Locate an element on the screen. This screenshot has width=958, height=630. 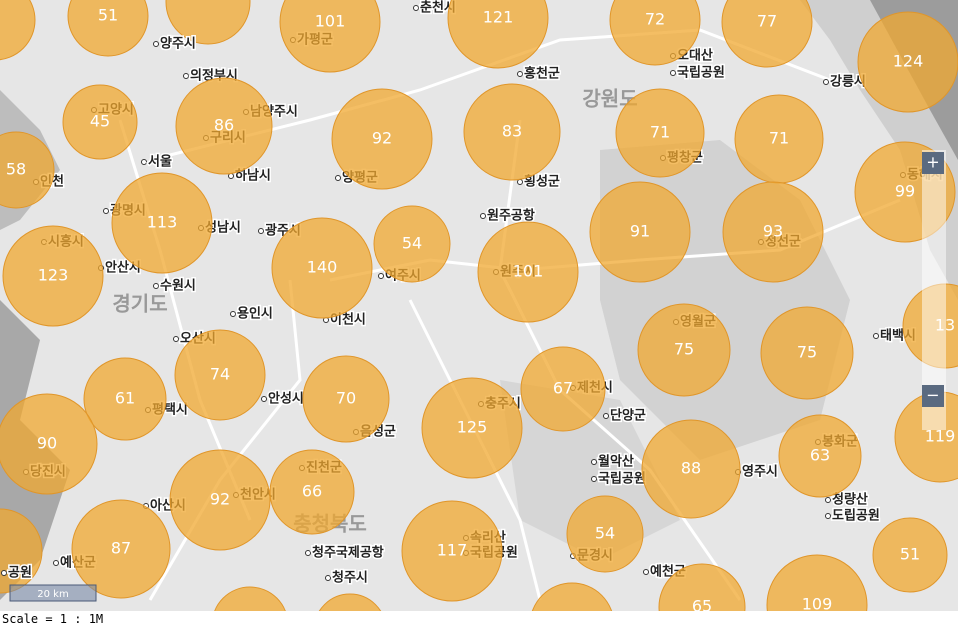
zoom-out-label: − is located at coordinates (932, 395).